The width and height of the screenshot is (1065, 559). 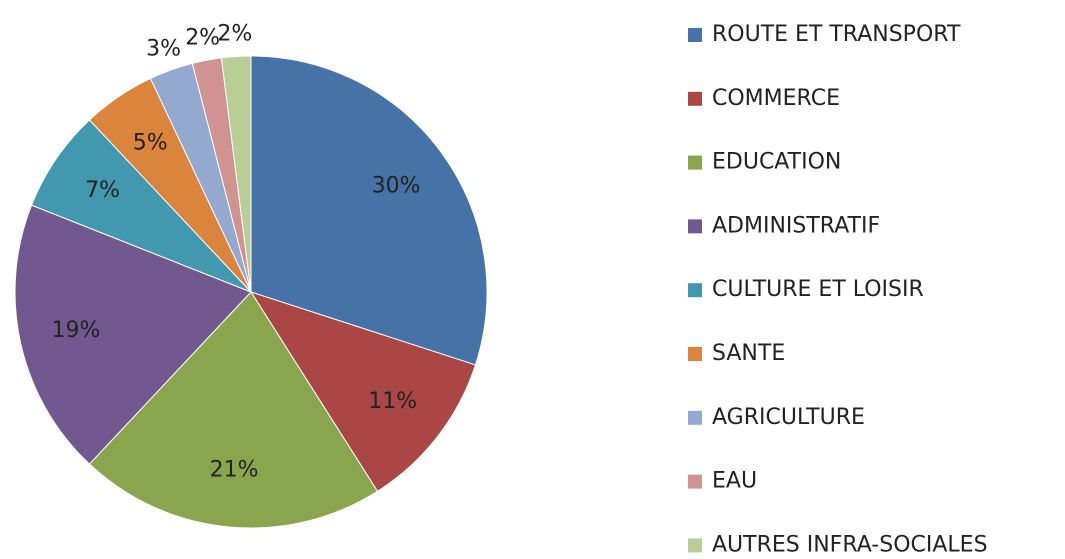 I want to click on legend-label: ADMINISTRATIF, so click(x=796, y=225).